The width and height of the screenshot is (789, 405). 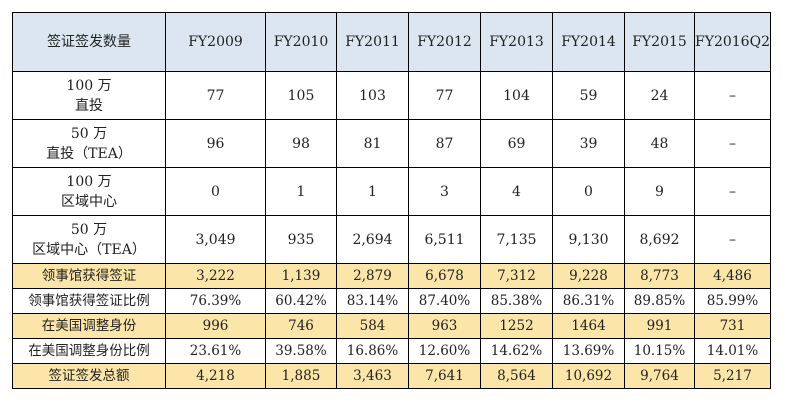 I want to click on header-cell: FY2009, so click(x=215, y=42).